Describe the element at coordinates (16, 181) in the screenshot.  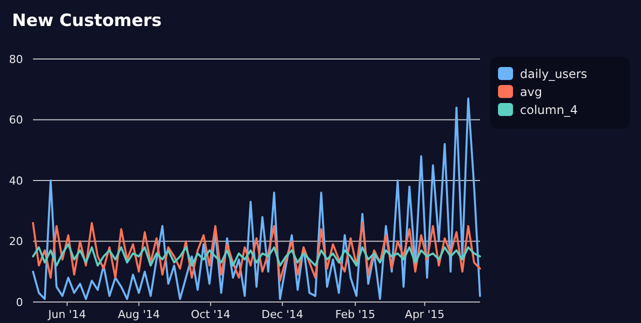
I see `y-tick-label: 40` at that location.